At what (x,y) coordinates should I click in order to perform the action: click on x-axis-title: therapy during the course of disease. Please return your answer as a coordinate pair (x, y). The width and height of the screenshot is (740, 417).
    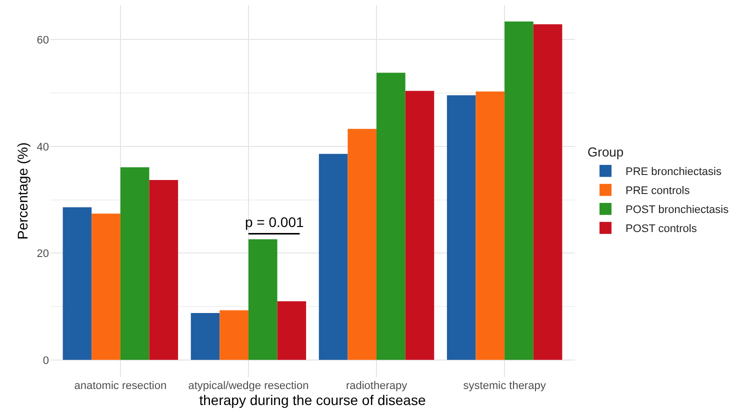
    Looking at the image, I should click on (312, 400).